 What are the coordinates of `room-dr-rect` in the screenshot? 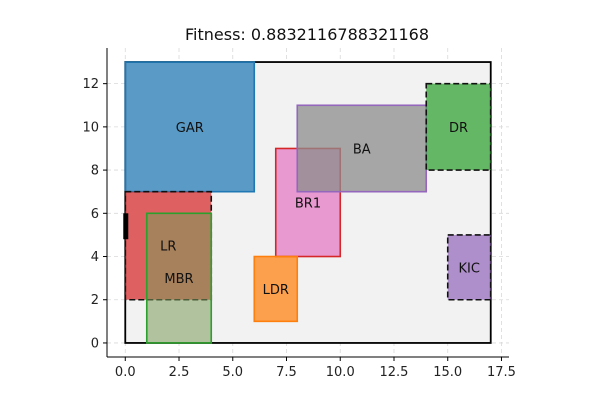 It's located at (458, 126).